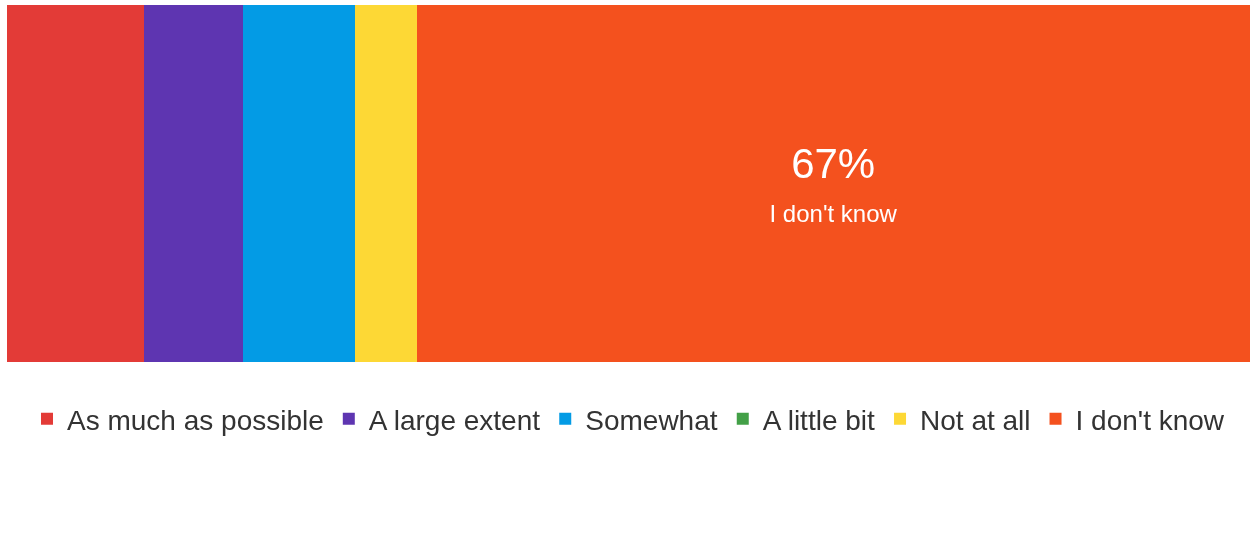 The width and height of the screenshot is (1250, 535). I want to click on legend-label: As much as possible, so click(195, 420).